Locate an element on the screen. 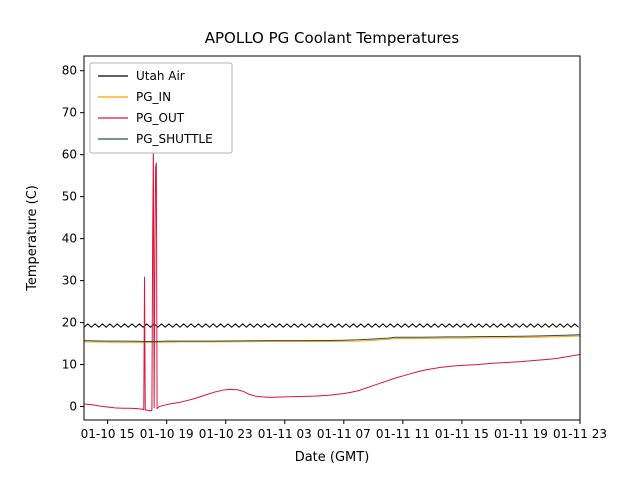  y-tick-label: 10 is located at coordinates (69, 365).